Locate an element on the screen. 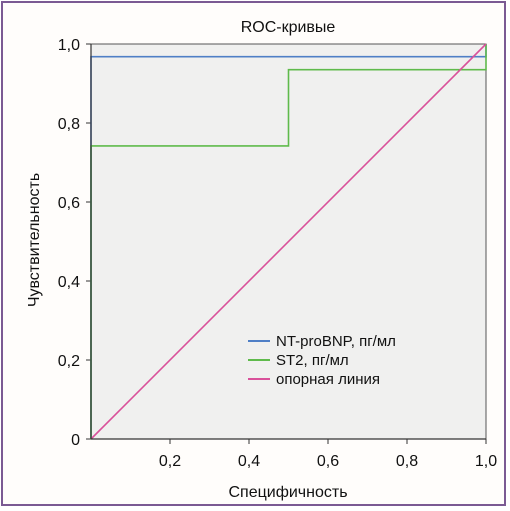 The height and width of the screenshot is (511, 510). x-tick-label: 1,0 is located at coordinates (486, 461).